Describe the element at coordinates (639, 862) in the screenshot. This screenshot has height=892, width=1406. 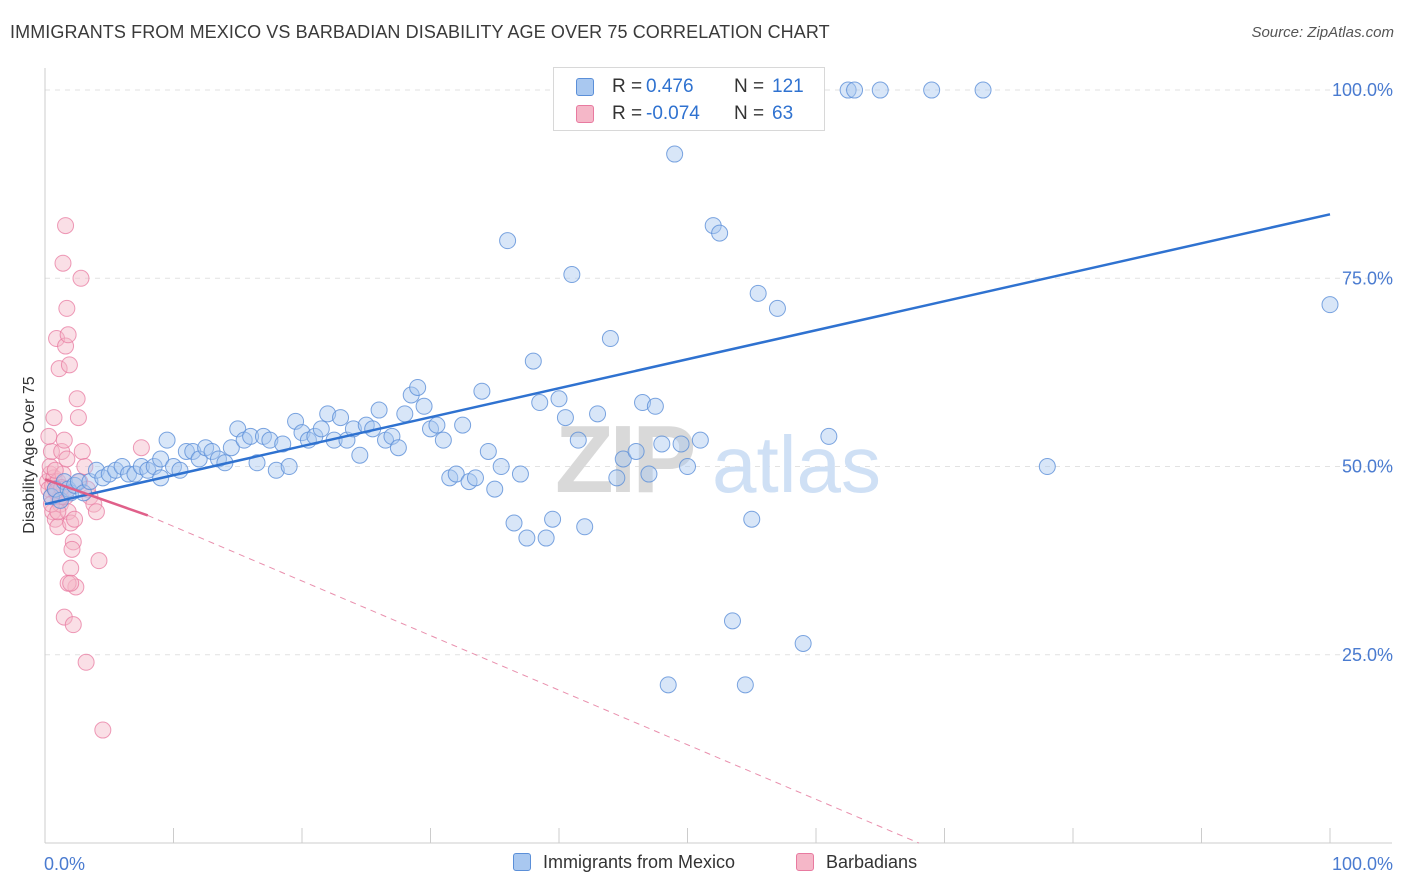
I see `bottom-legend-label-mexico: Immigrants from Mexico` at that location.